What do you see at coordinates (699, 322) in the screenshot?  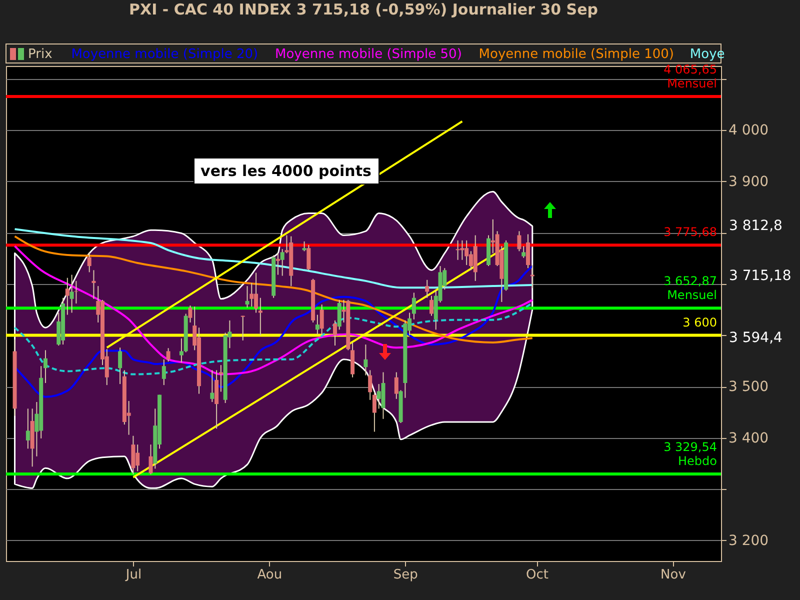 I see `ref-line-label: 3 600` at bounding box center [699, 322].